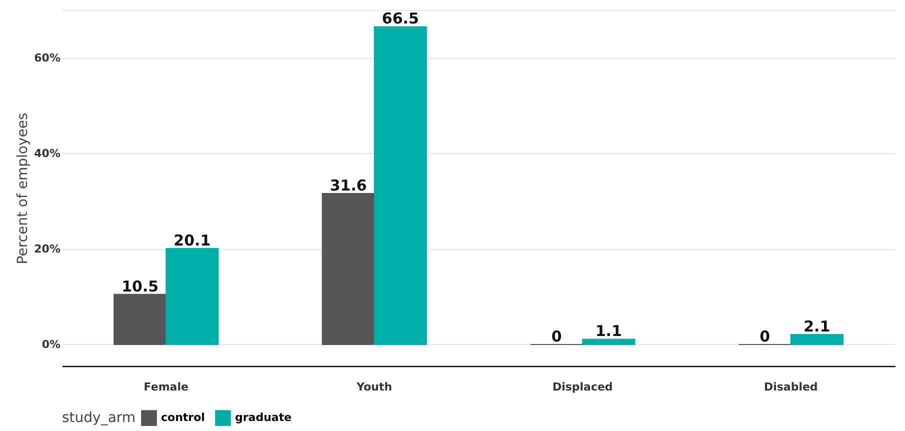 The height and width of the screenshot is (431, 905). Describe the element at coordinates (166, 387) in the screenshot. I see `x-tick-label: Female` at that location.